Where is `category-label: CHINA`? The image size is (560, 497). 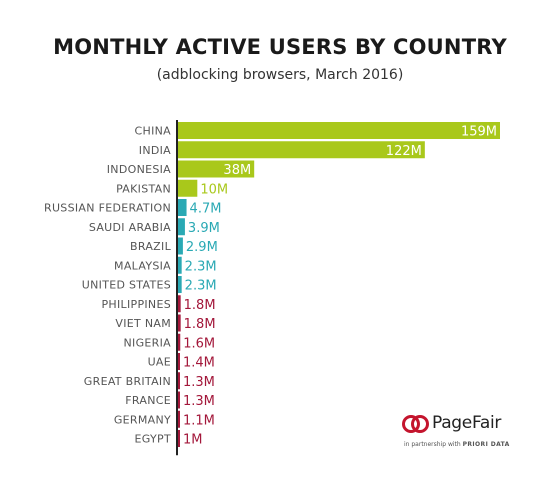
category-label: CHINA is located at coordinates (153, 131).